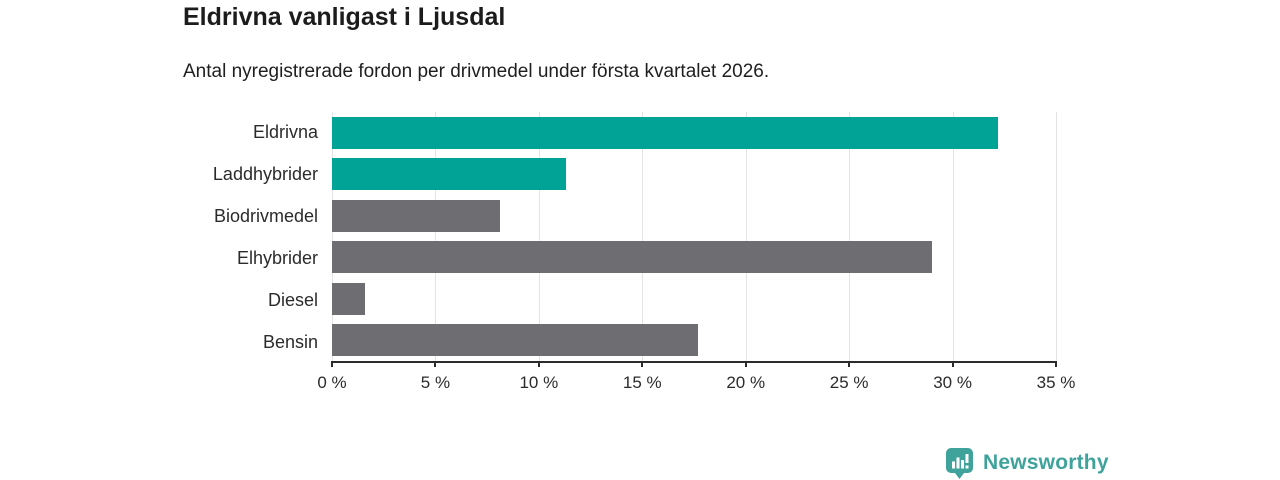 The height and width of the screenshot is (480, 1280). What do you see at coordinates (292, 299) in the screenshot?
I see `category-label-diesel: Diesel` at bounding box center [292, 299].